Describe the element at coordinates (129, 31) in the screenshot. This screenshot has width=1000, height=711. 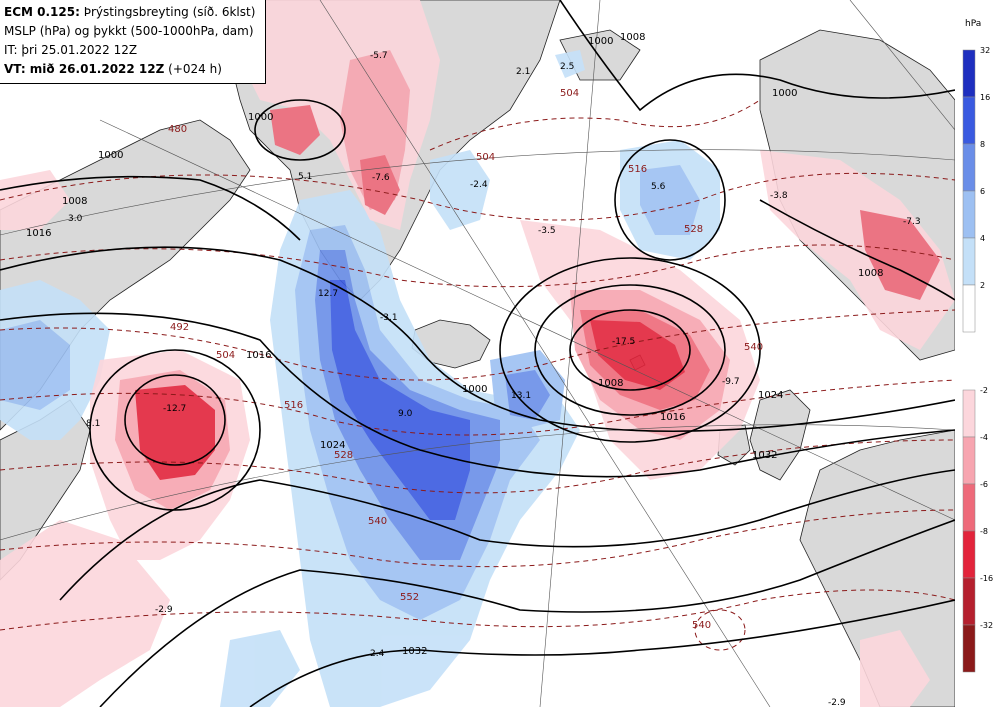
I see `title-line-2: MSLP (hPa) og þykkt (500-1000hPa, dam)` at that location.